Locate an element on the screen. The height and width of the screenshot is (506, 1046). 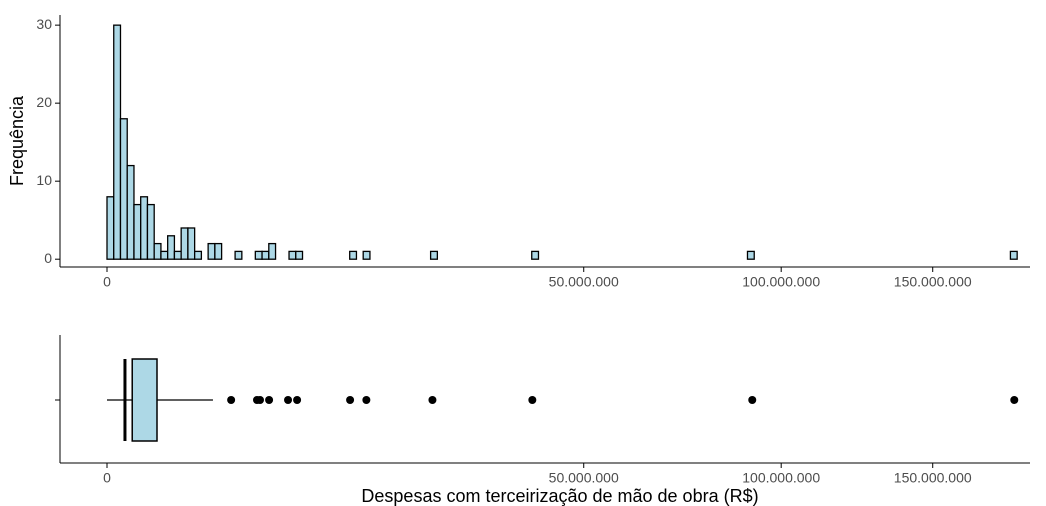
box is located at coordinates (144, 400).